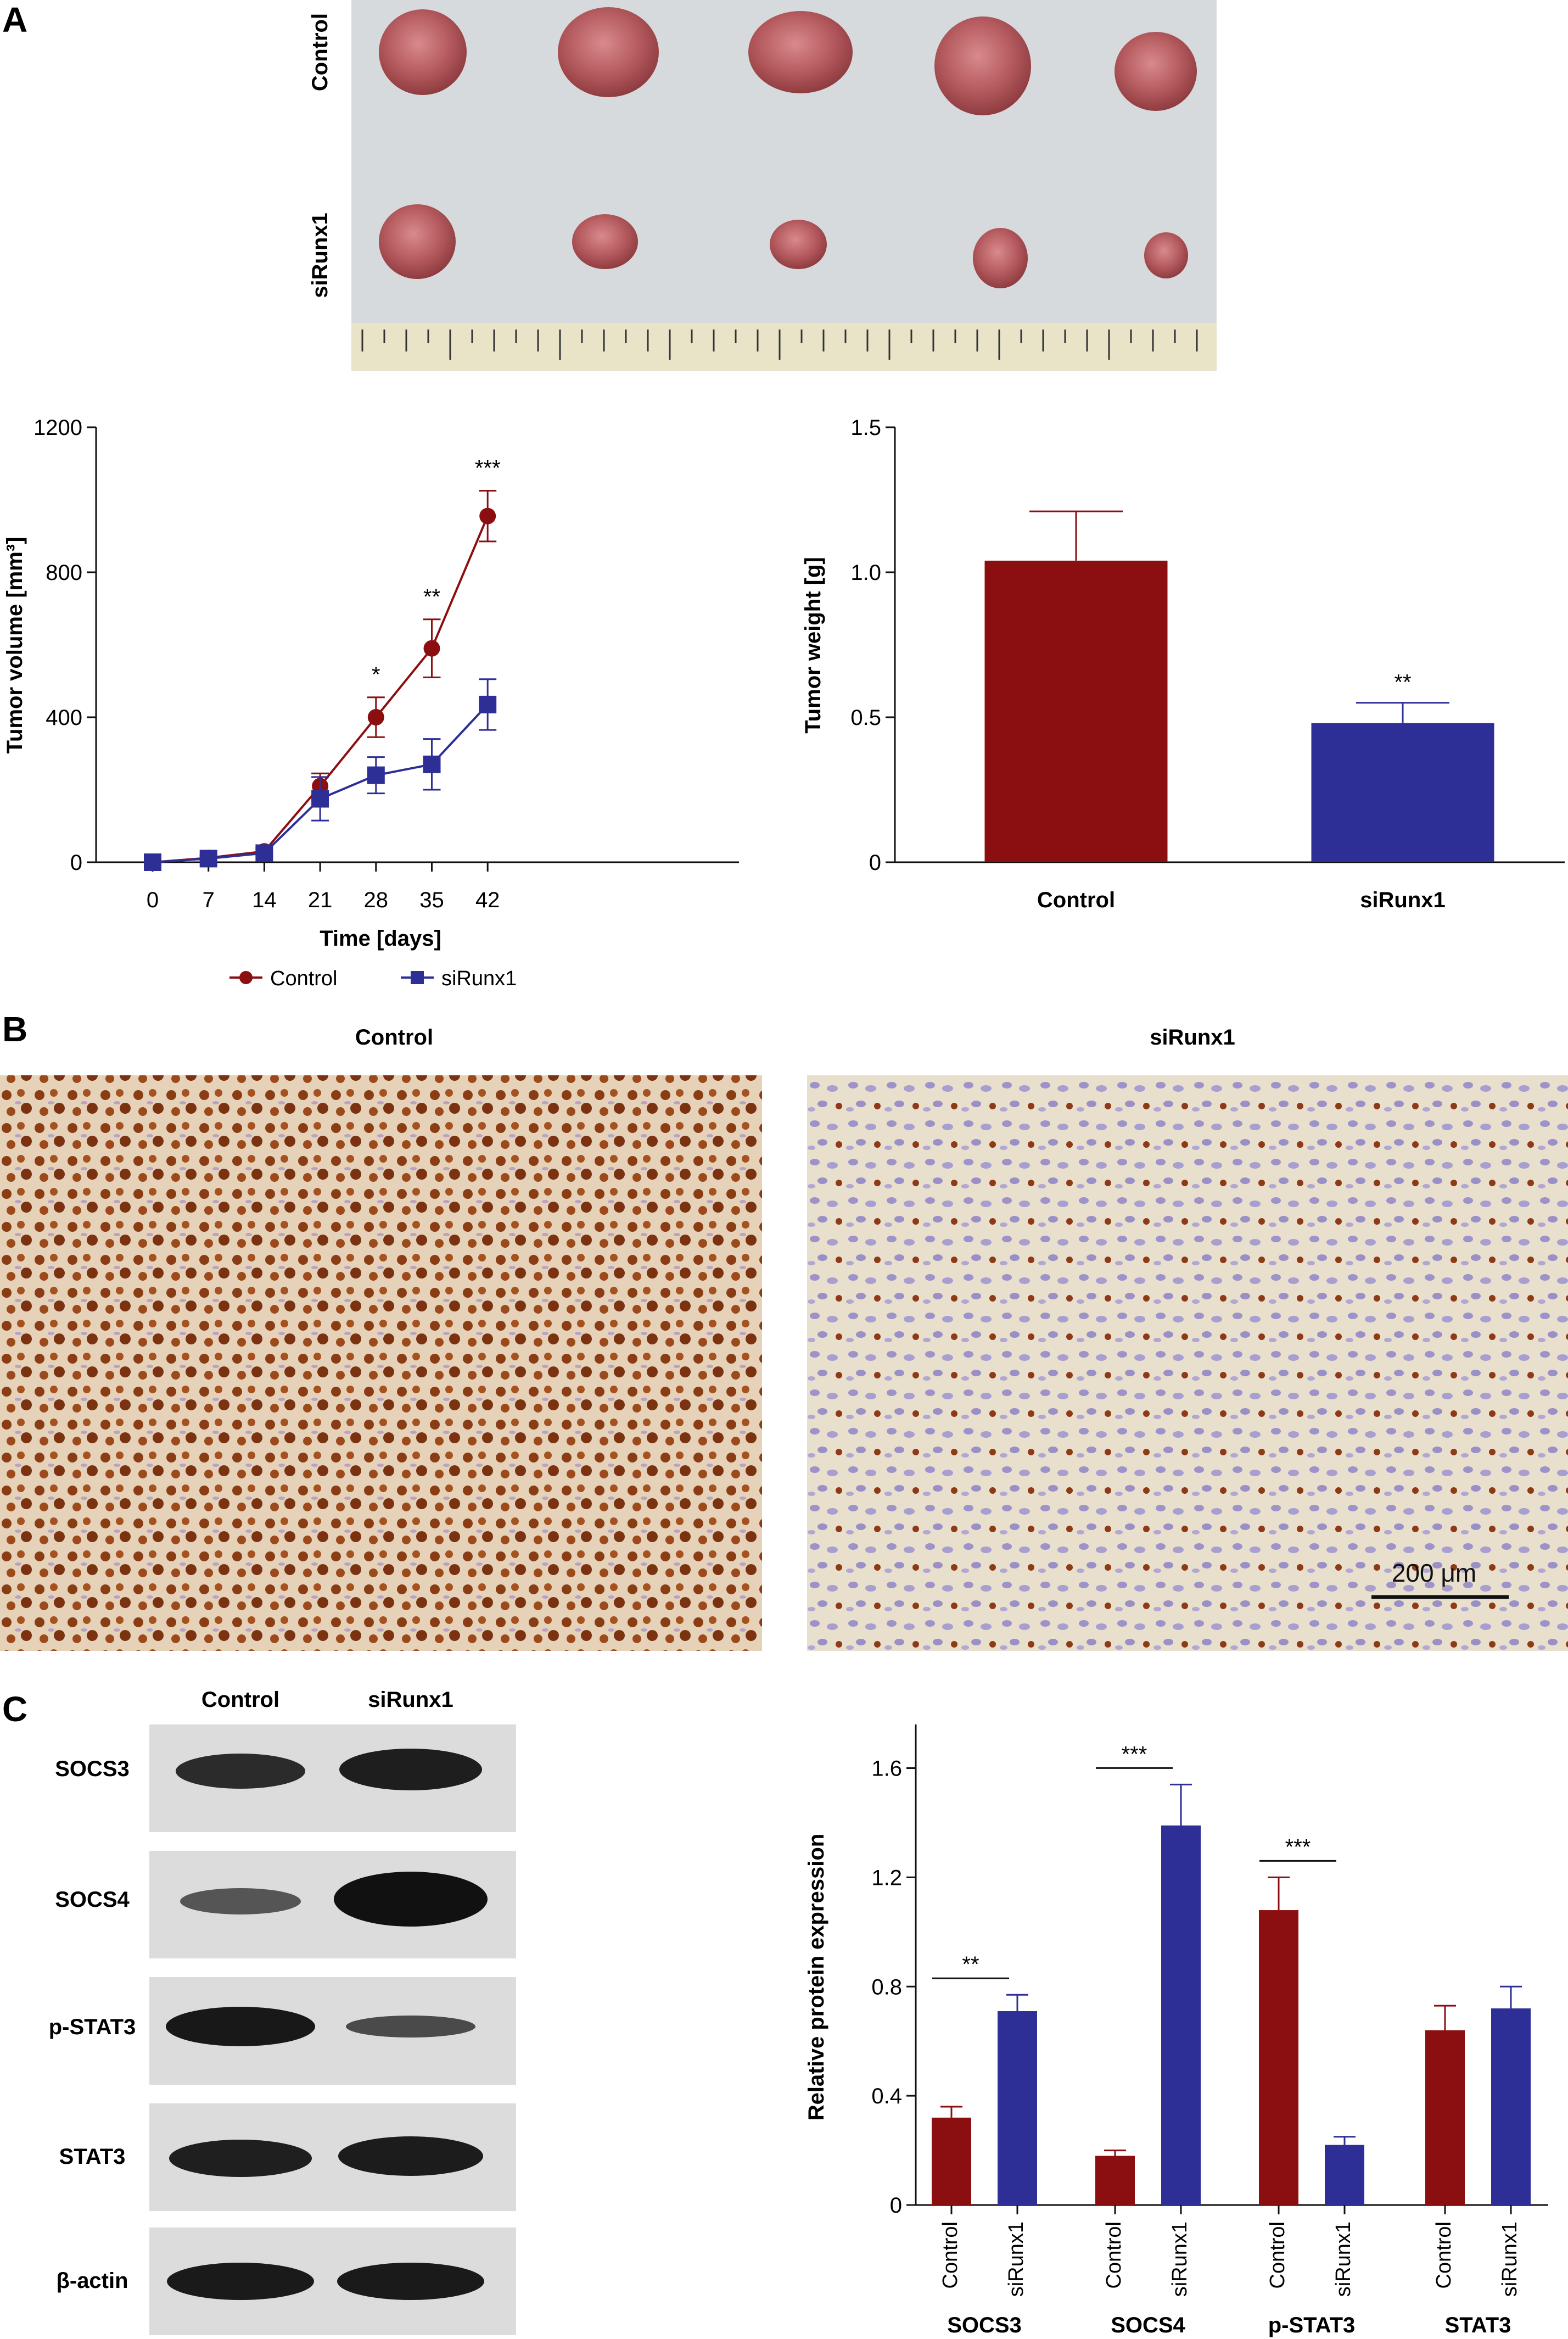 This screenshot has width=1568, height=2339. What do you see at coordinates (1017, 2108) in the screenshot?
I see `bar-socs3-sirunx1` at bounding box center [1017, 2108].